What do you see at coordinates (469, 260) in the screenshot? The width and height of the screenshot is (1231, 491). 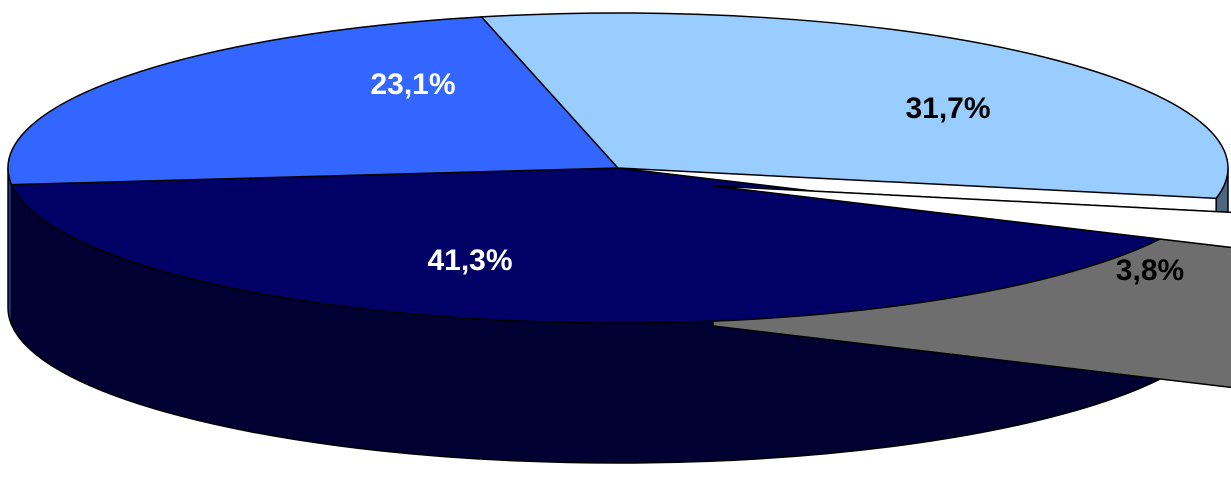 I see `slice-label-1: 41,3%` at bounding box center [469, 260].